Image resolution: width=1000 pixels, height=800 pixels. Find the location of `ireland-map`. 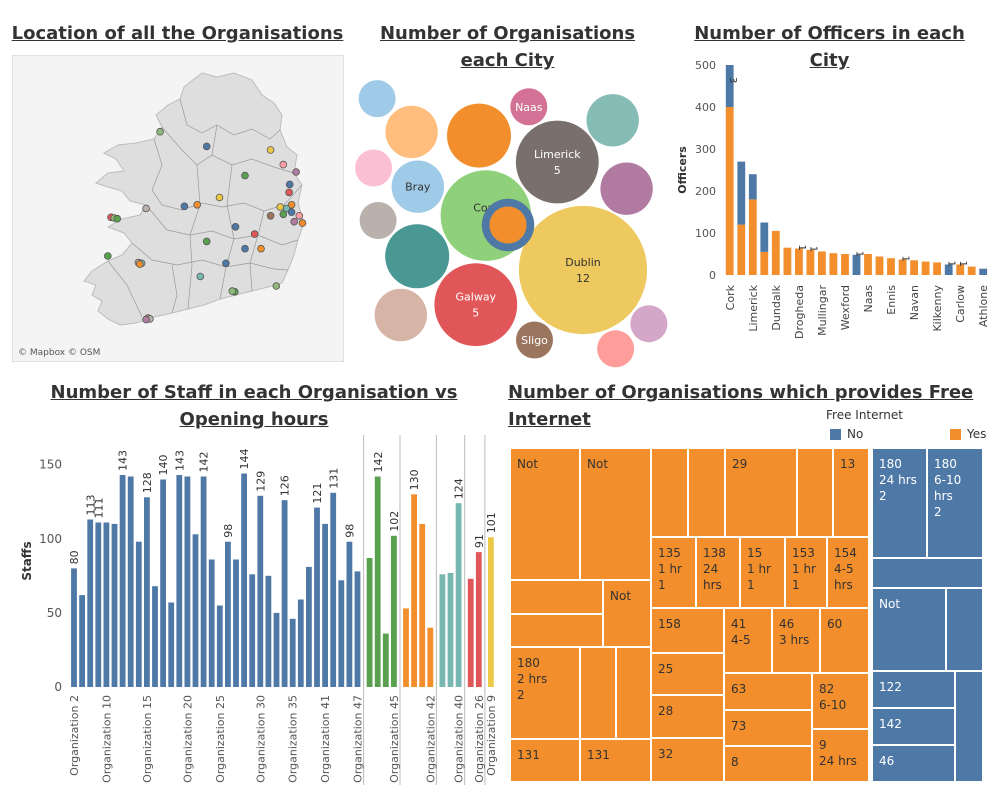

ireland-map is located at coordinates (178, 208).